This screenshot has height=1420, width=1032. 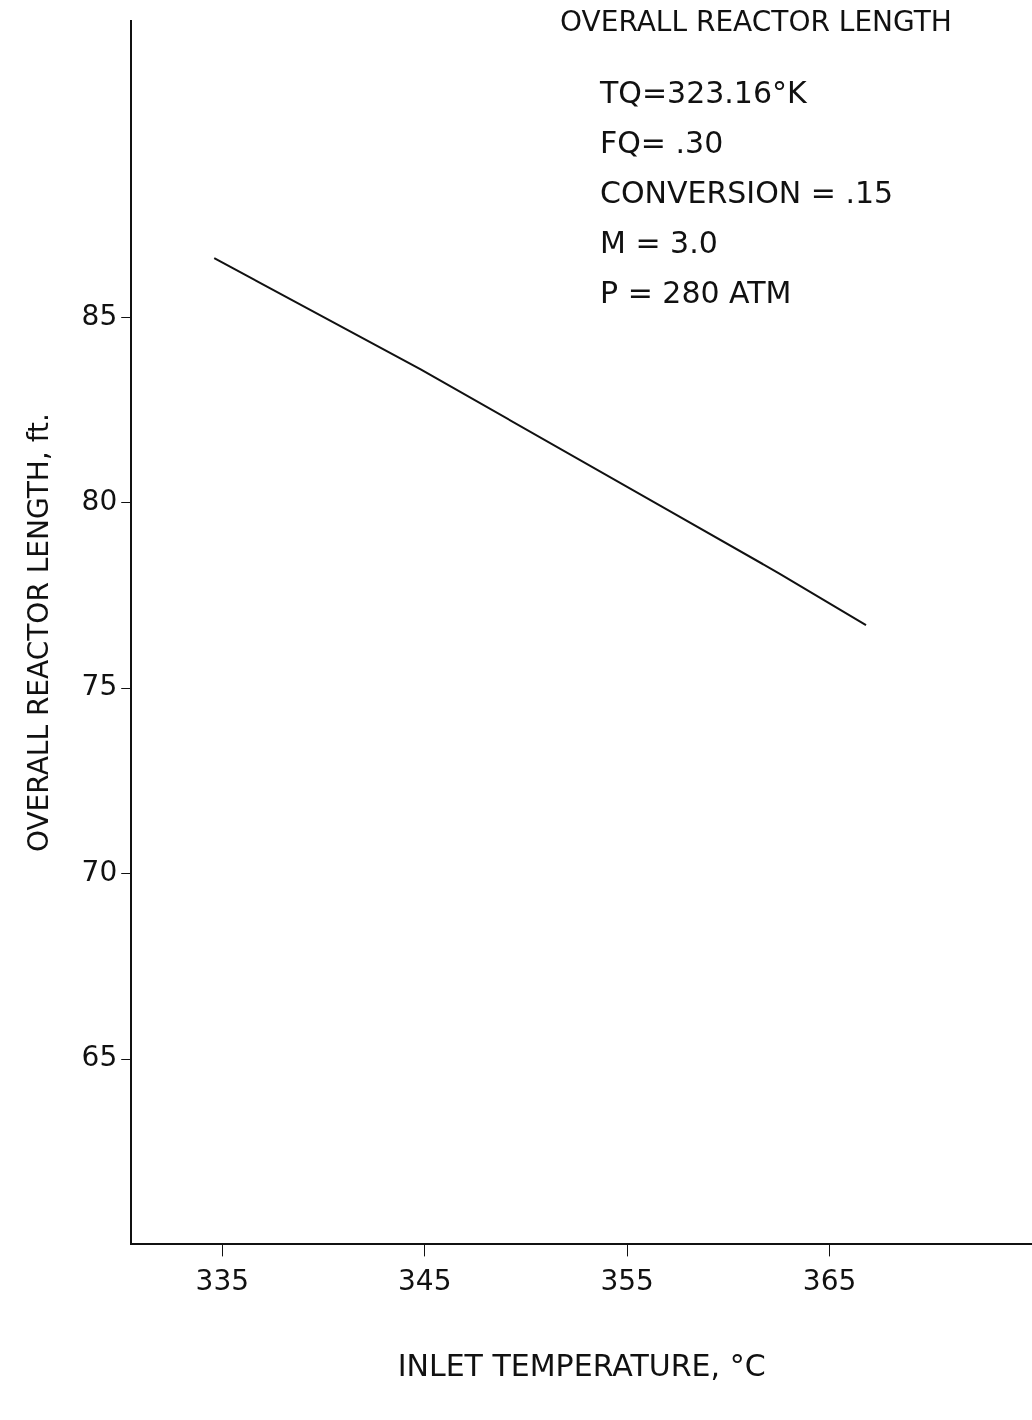 I want to click on annotation: TQ=323.16°K, so click(x=704, y=92).